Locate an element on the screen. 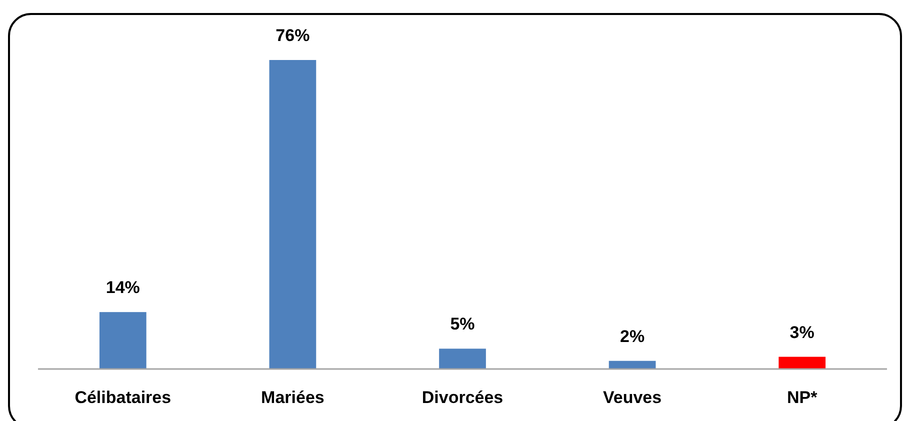 The width and height of the screenshot is (903, 421). x-tick-label: Célibataires is located at coordinates (123, 397).